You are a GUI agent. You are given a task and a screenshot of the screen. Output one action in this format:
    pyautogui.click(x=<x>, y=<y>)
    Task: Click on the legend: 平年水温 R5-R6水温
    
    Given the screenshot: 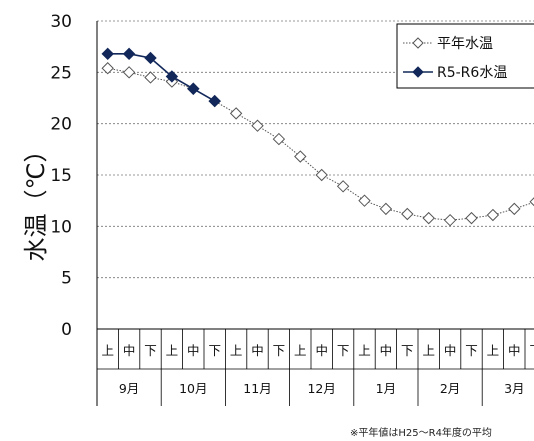 What is the action you would take?
    pyautogui.click(x=465, y=56)
    